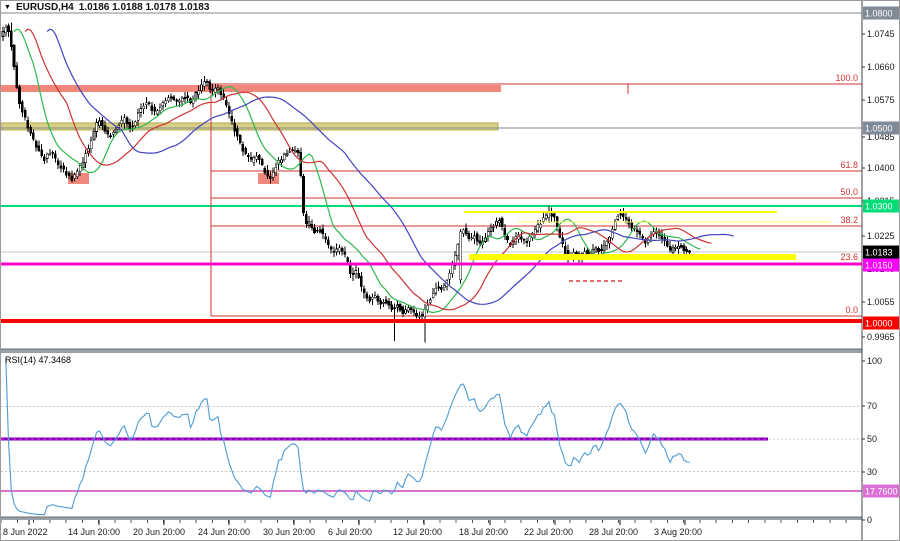 The width and height of the screenshot is (900, 541). Describe the element at coordinates (872, 439) in the screenshot. I see `rsi-tick-50: 50` at that location.